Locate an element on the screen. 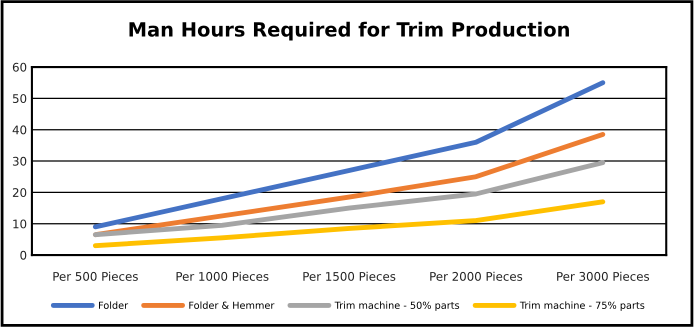 This screenshot has height=327, width=694. legend-label: Folder & Hemmer is located at coordinates (231, 305).